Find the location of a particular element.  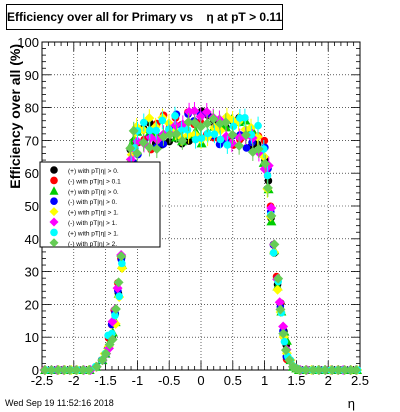

y-tick-label: 20 is located at coordinates (32, 304).